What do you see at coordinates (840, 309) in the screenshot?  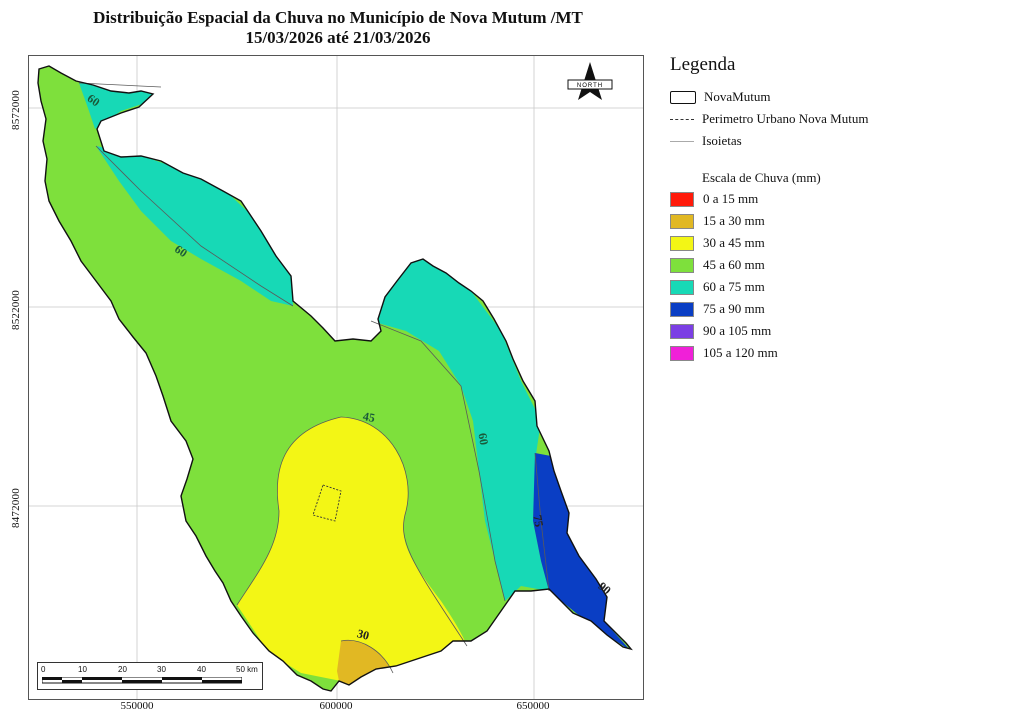 I see `rain-scale-item: 75 a 90 mm` at bounding box center [840, 309].